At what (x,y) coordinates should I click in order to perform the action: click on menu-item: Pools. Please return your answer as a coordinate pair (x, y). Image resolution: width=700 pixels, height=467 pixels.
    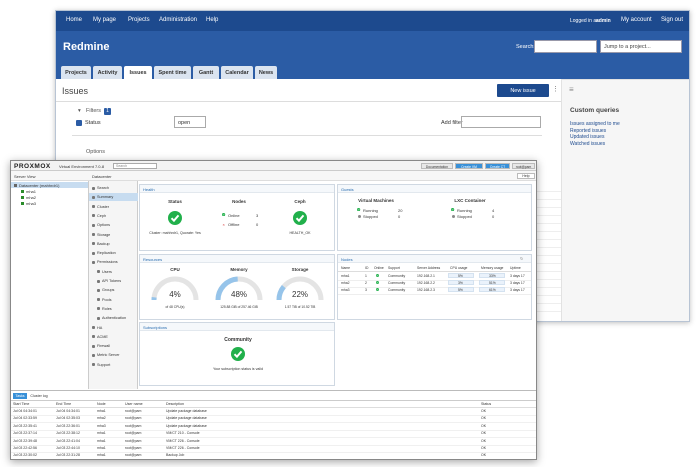
    Looking at the image, I should click on (113, 300).